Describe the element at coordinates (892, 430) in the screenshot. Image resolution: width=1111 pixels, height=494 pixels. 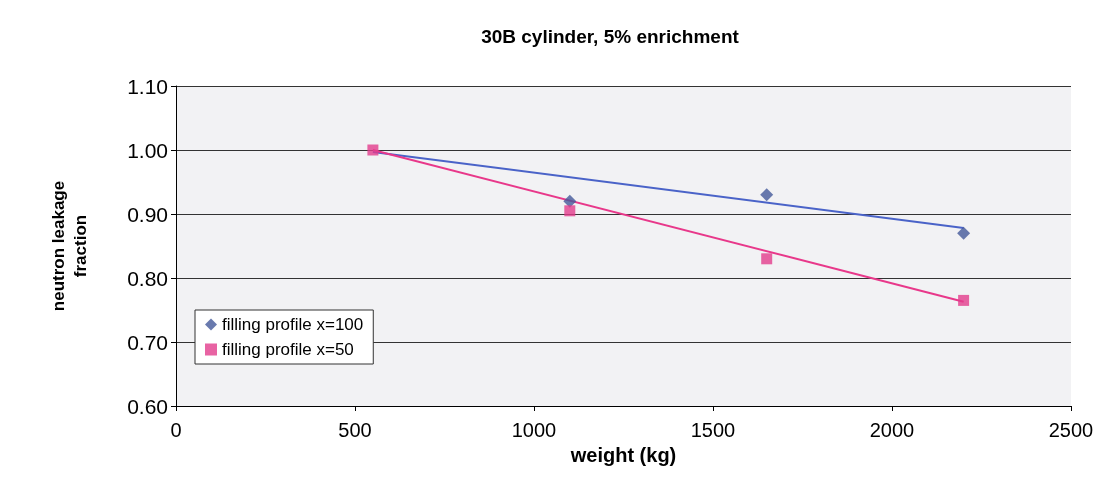
I see `x-tick-label: 2000` at that location.